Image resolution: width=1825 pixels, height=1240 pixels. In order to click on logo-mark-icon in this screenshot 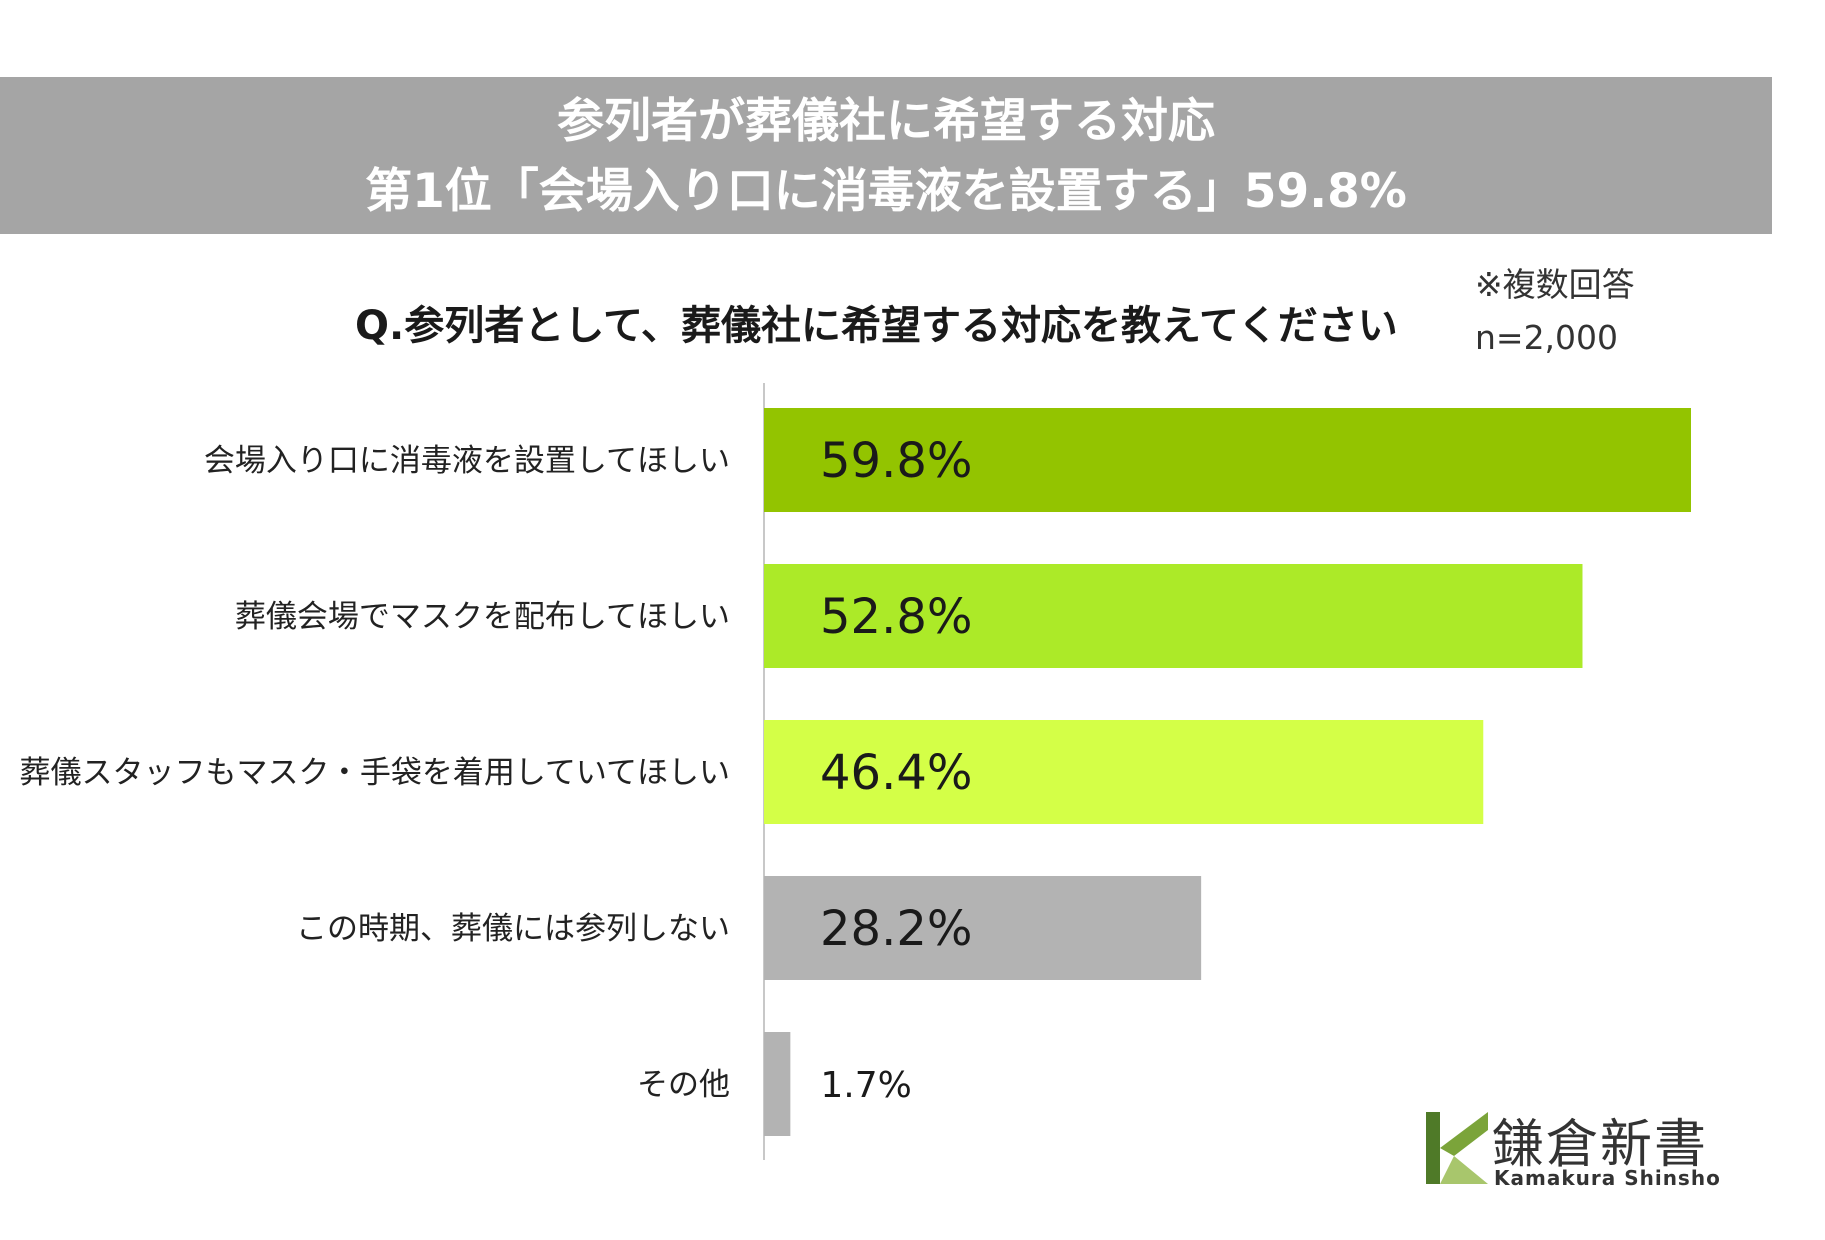, I will do `click(1457, 1148)`.